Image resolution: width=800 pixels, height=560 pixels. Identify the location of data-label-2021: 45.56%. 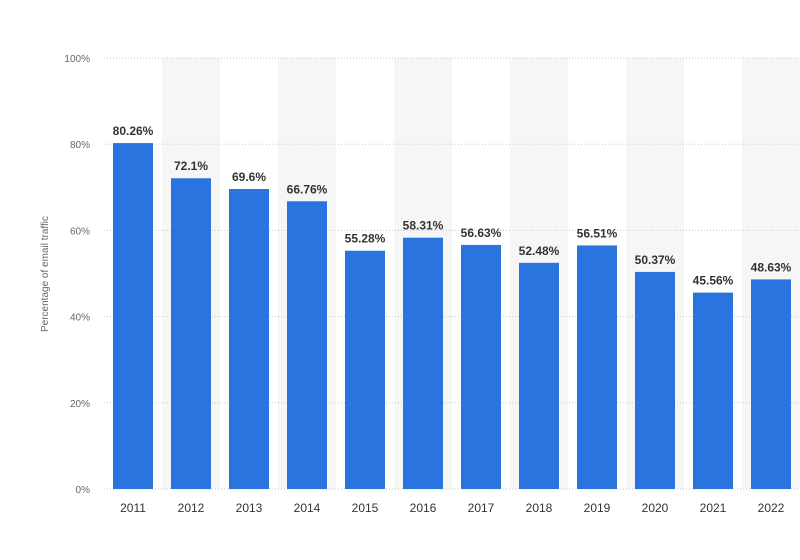
(713, 281).